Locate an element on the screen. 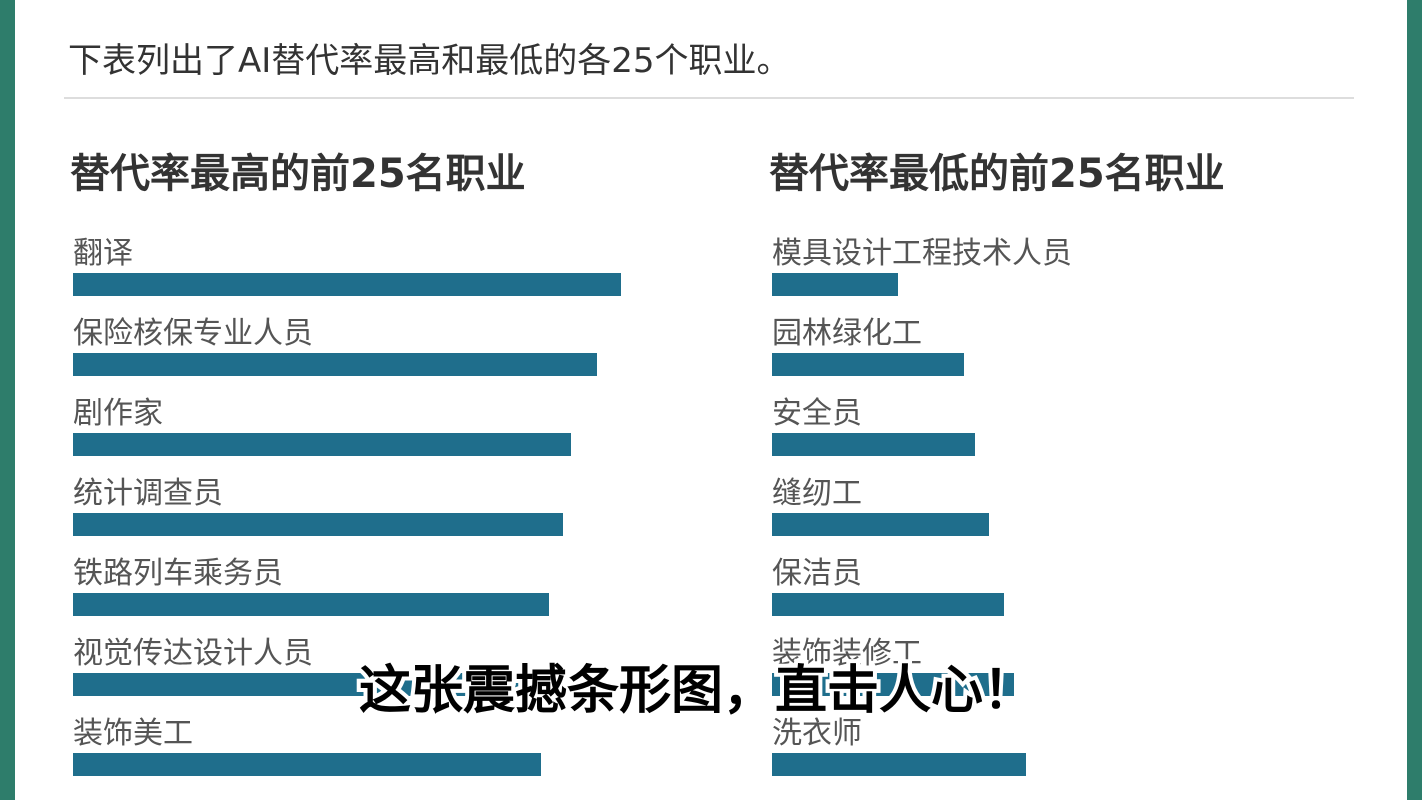 The width and height of the screenshot is (1422, 800). right-border is located at coordinates (1414, 400).